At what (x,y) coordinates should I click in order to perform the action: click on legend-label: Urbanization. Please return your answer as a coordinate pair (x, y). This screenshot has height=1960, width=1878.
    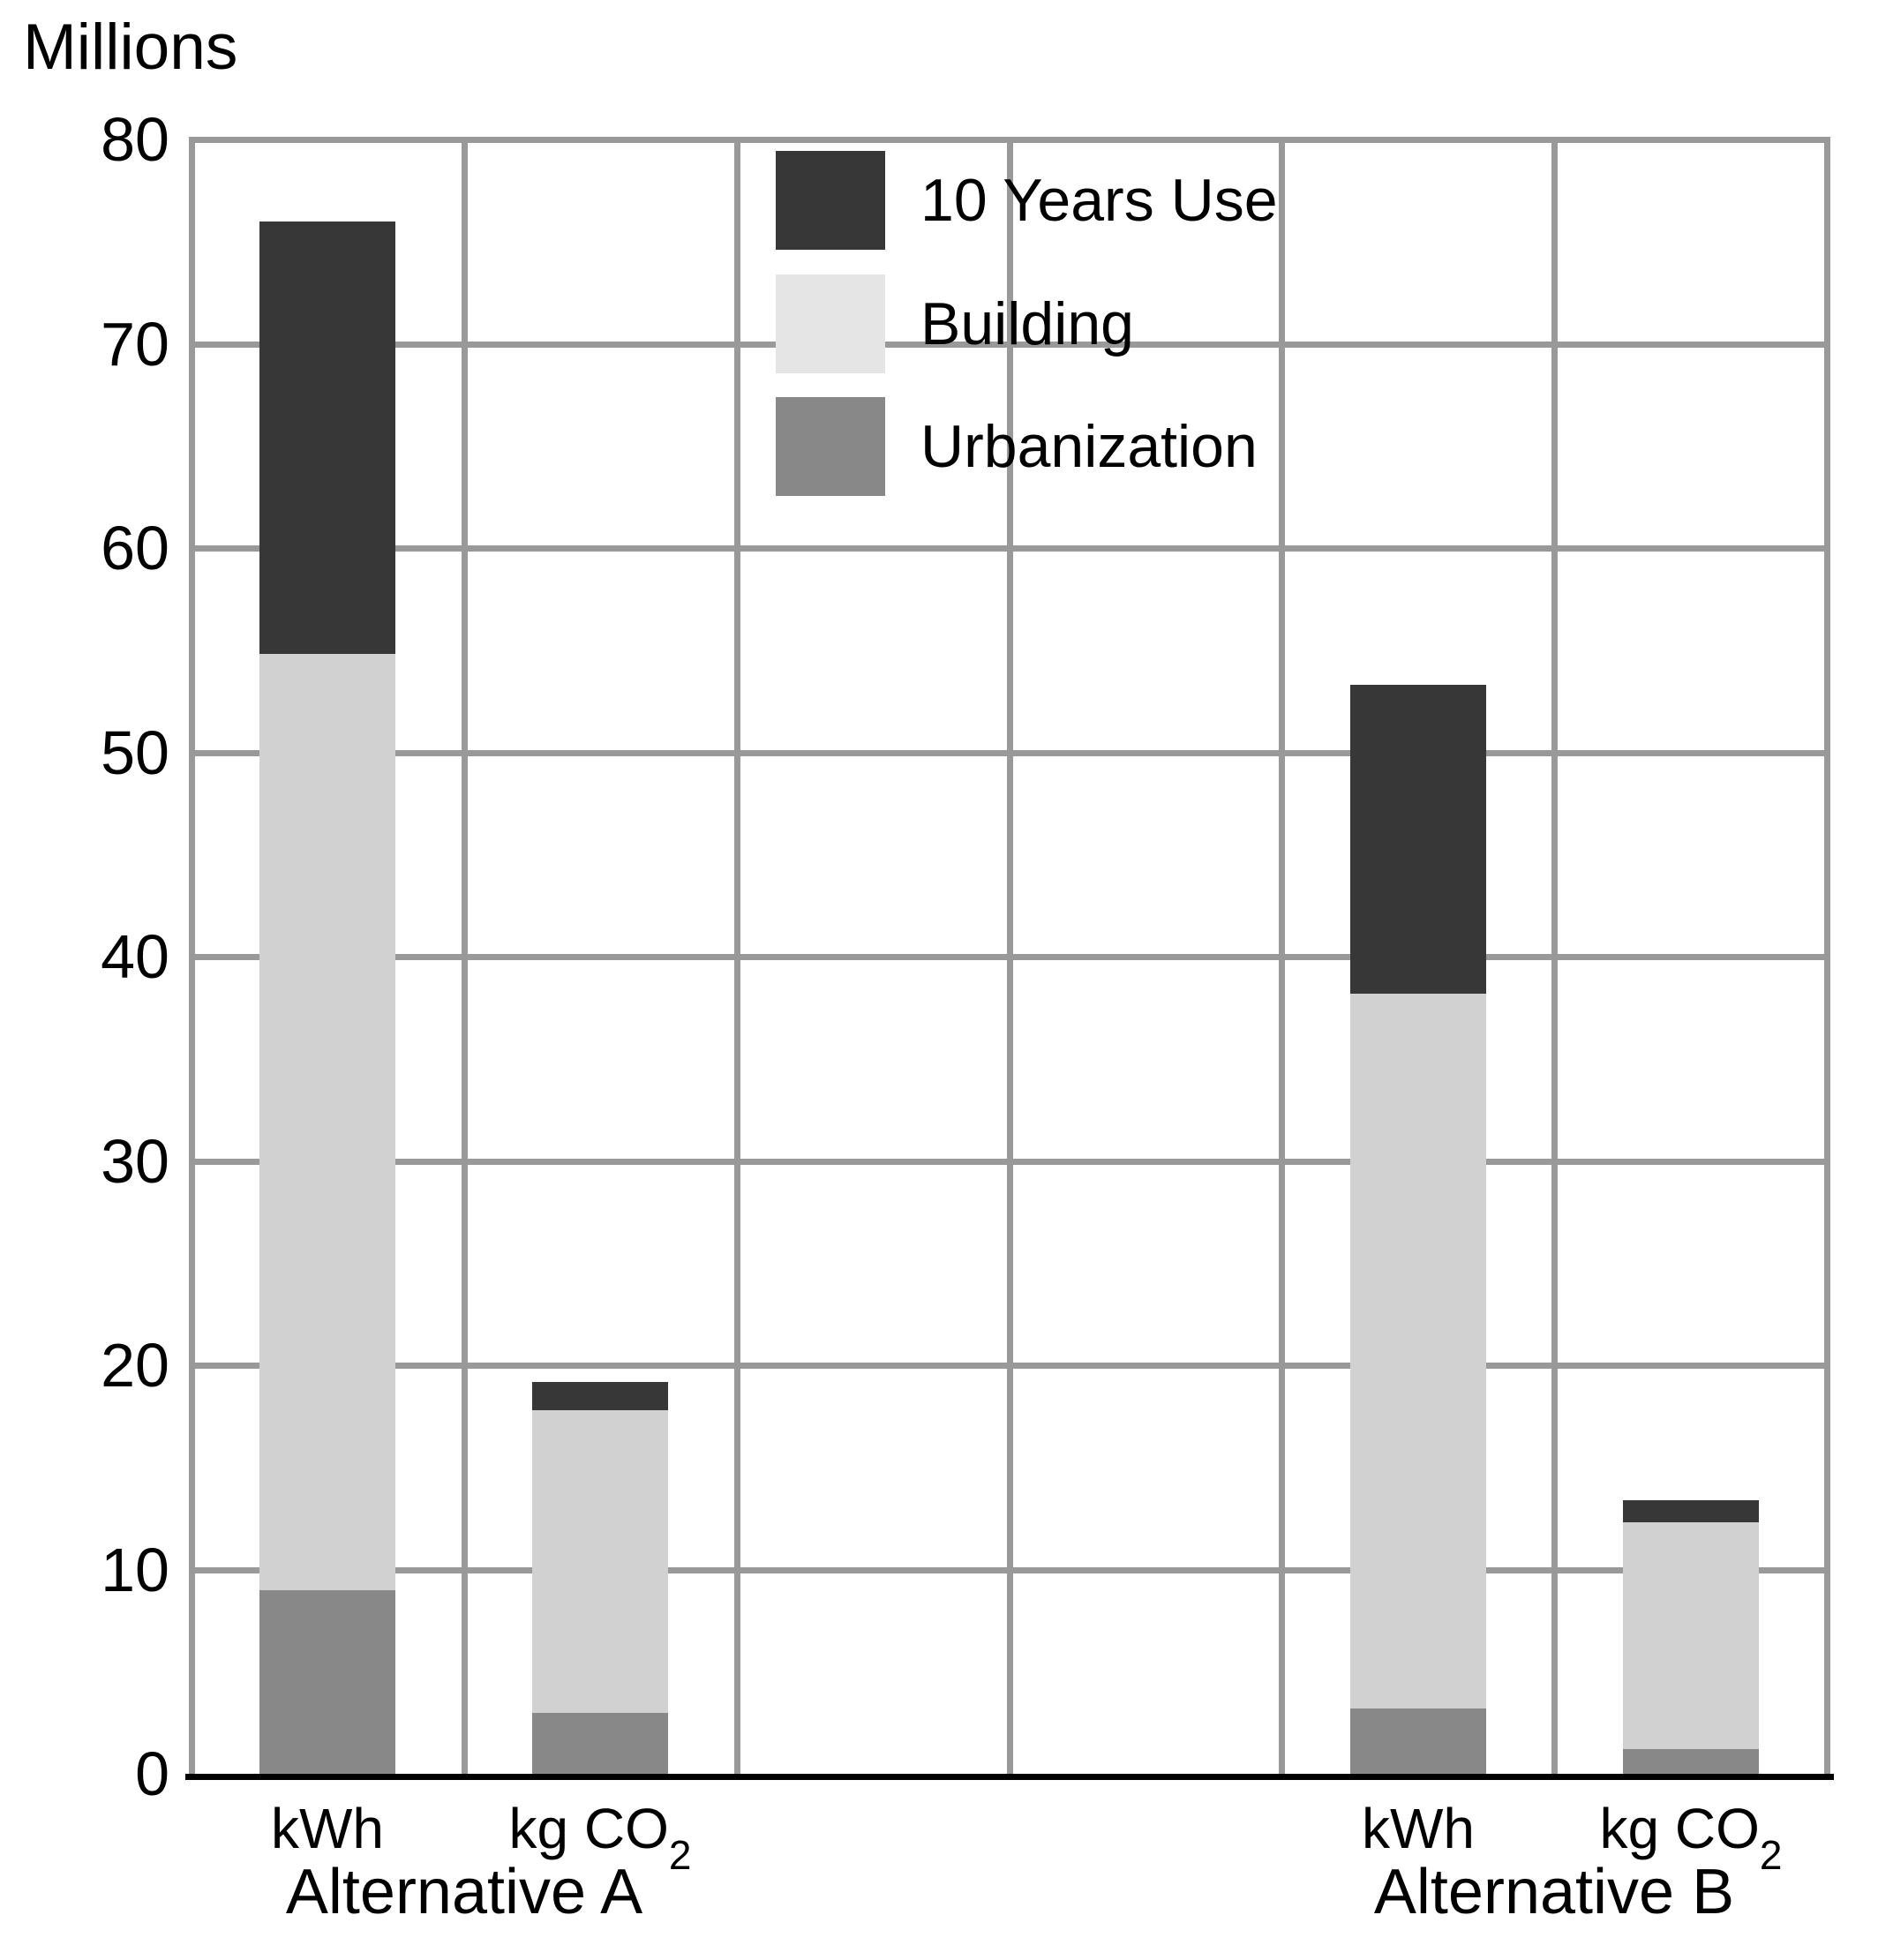
    Looking at the image, I should click on (1089, 447).